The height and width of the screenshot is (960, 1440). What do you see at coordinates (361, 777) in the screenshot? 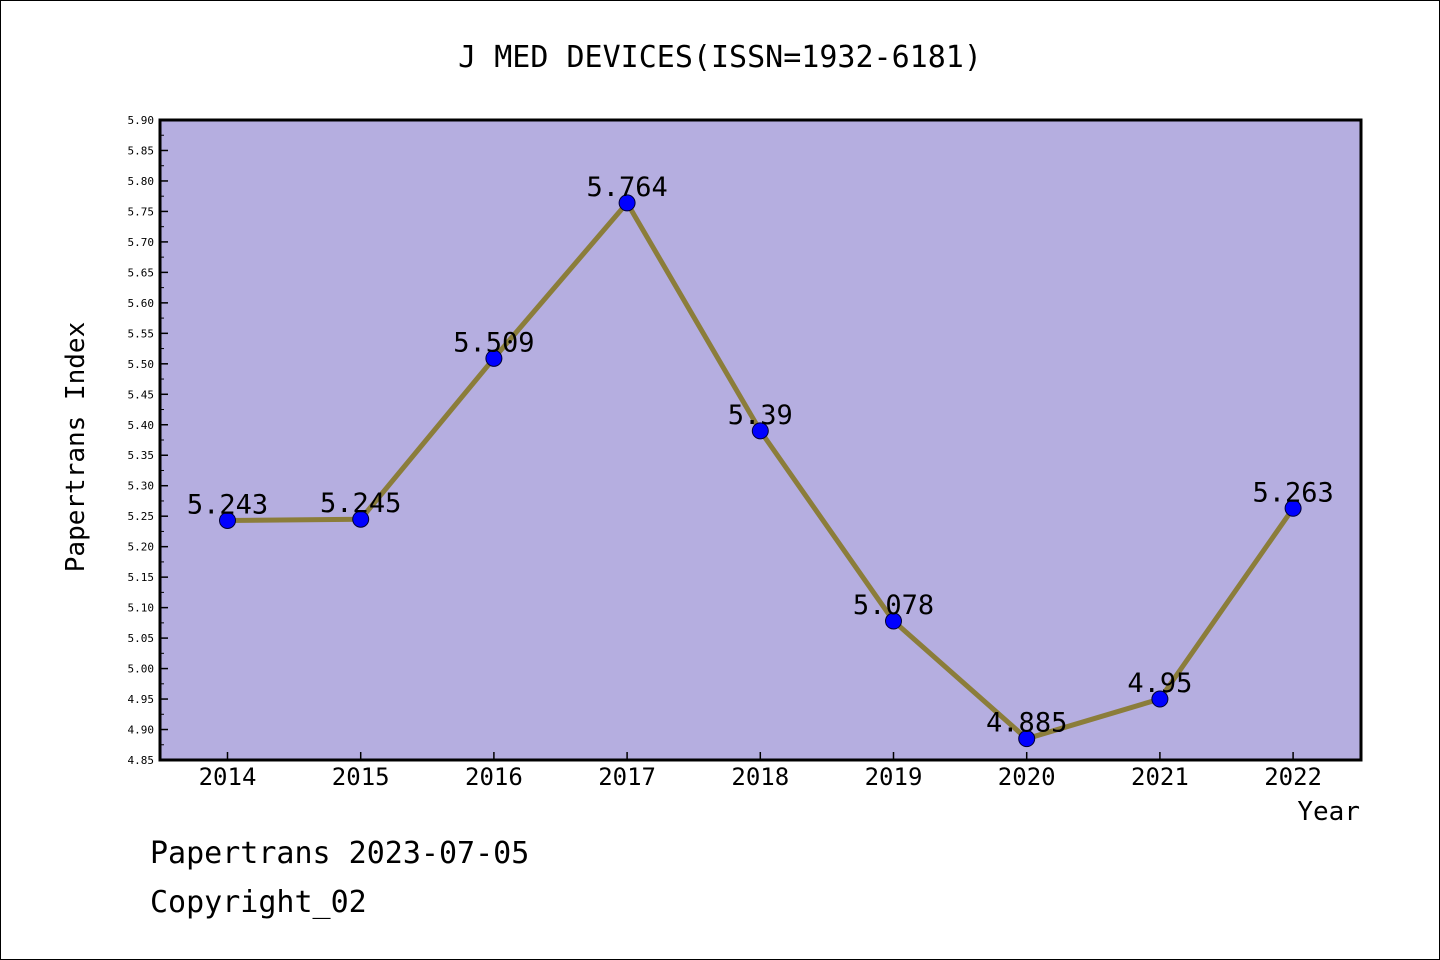
I see `x-tick-label: 2015` at bounding box center [361, 777].